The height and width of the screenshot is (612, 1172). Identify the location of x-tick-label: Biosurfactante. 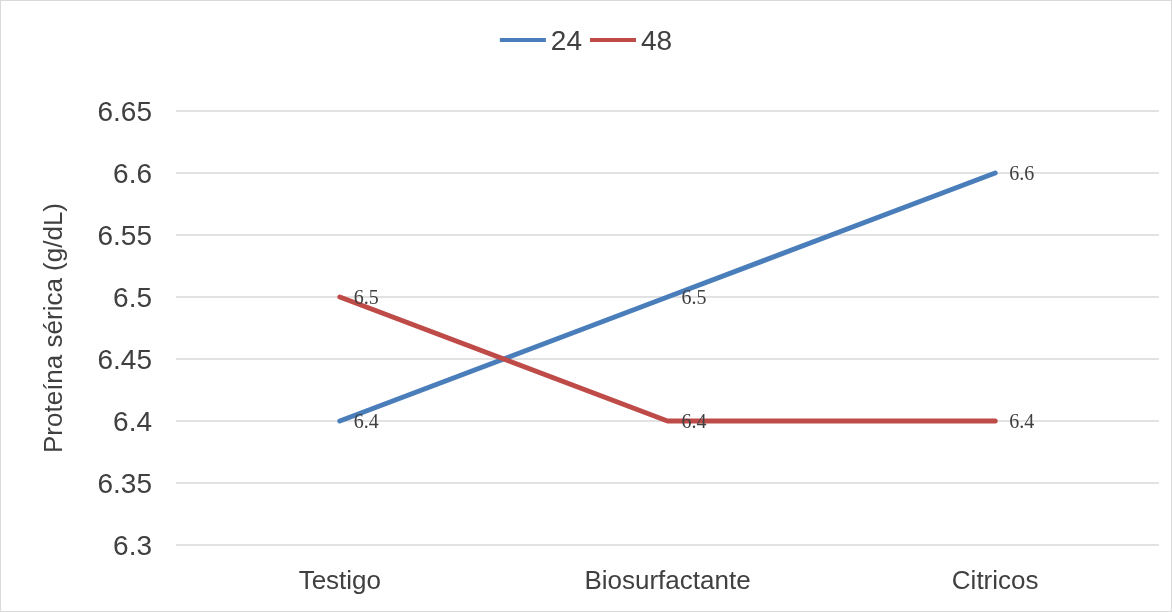
(667, 580).